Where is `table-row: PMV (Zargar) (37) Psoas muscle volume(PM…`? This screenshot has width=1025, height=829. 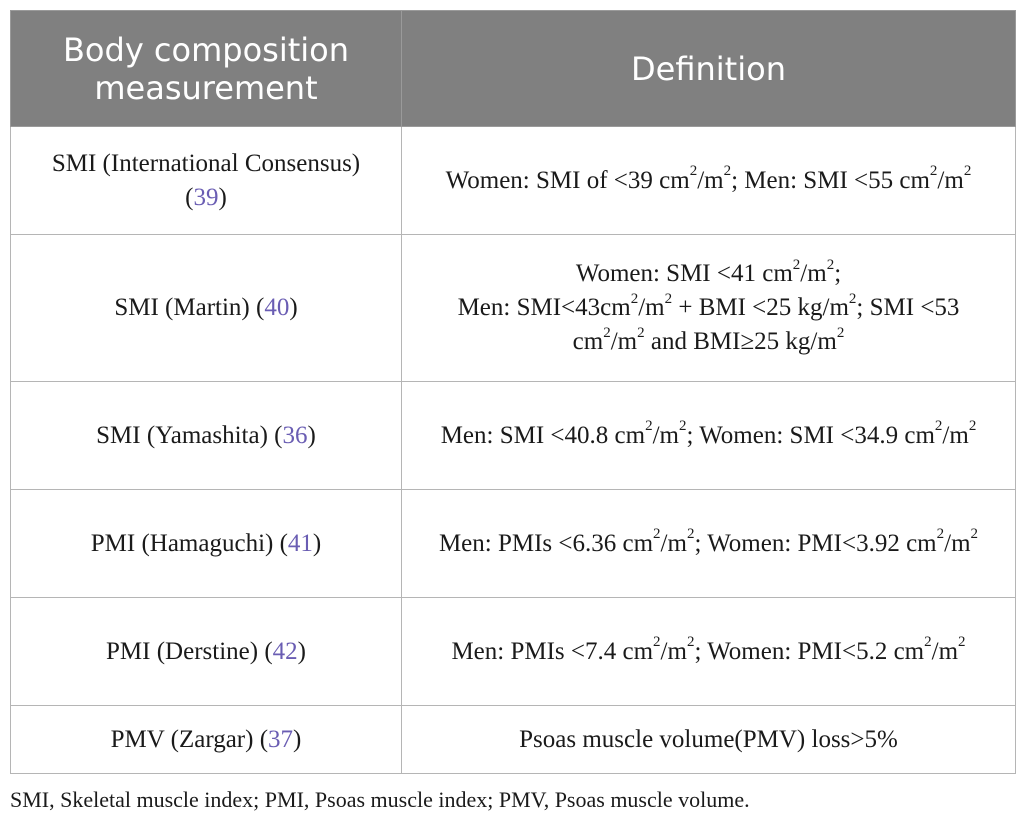 table-row: PMV (Zargar) (37) Psoas muscle volume(PM… is located at coordinates (513, 739).